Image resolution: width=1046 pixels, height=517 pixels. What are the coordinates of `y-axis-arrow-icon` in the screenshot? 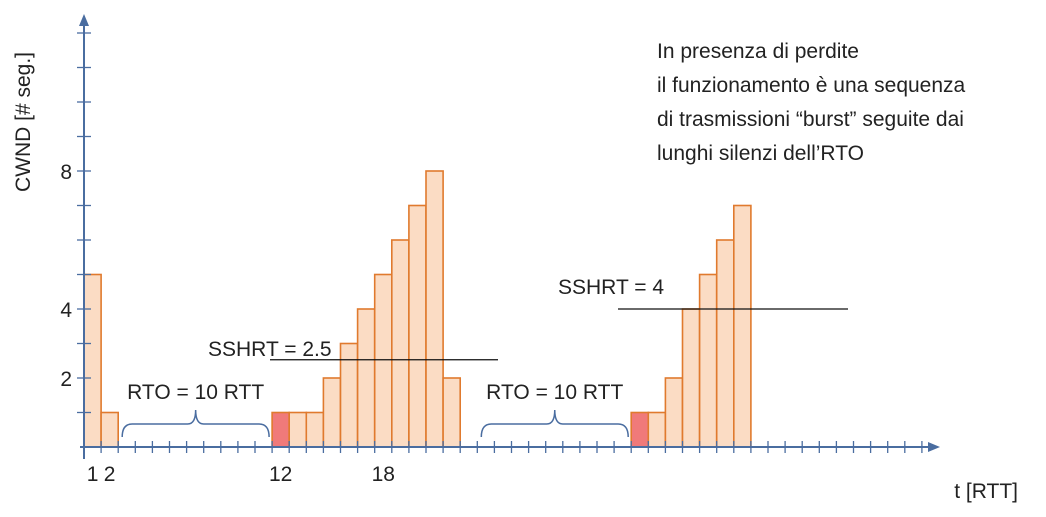 It's located at (84, 20).